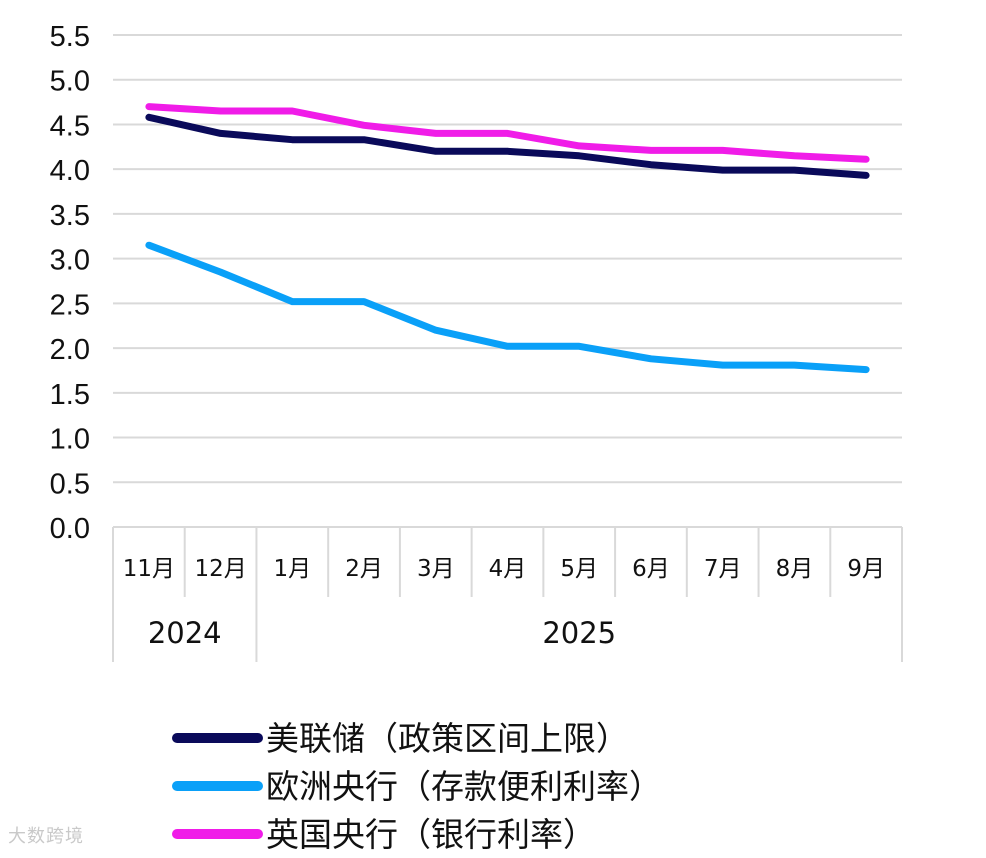  I want to click on x-tick-label: 9月, so click(866, 569).